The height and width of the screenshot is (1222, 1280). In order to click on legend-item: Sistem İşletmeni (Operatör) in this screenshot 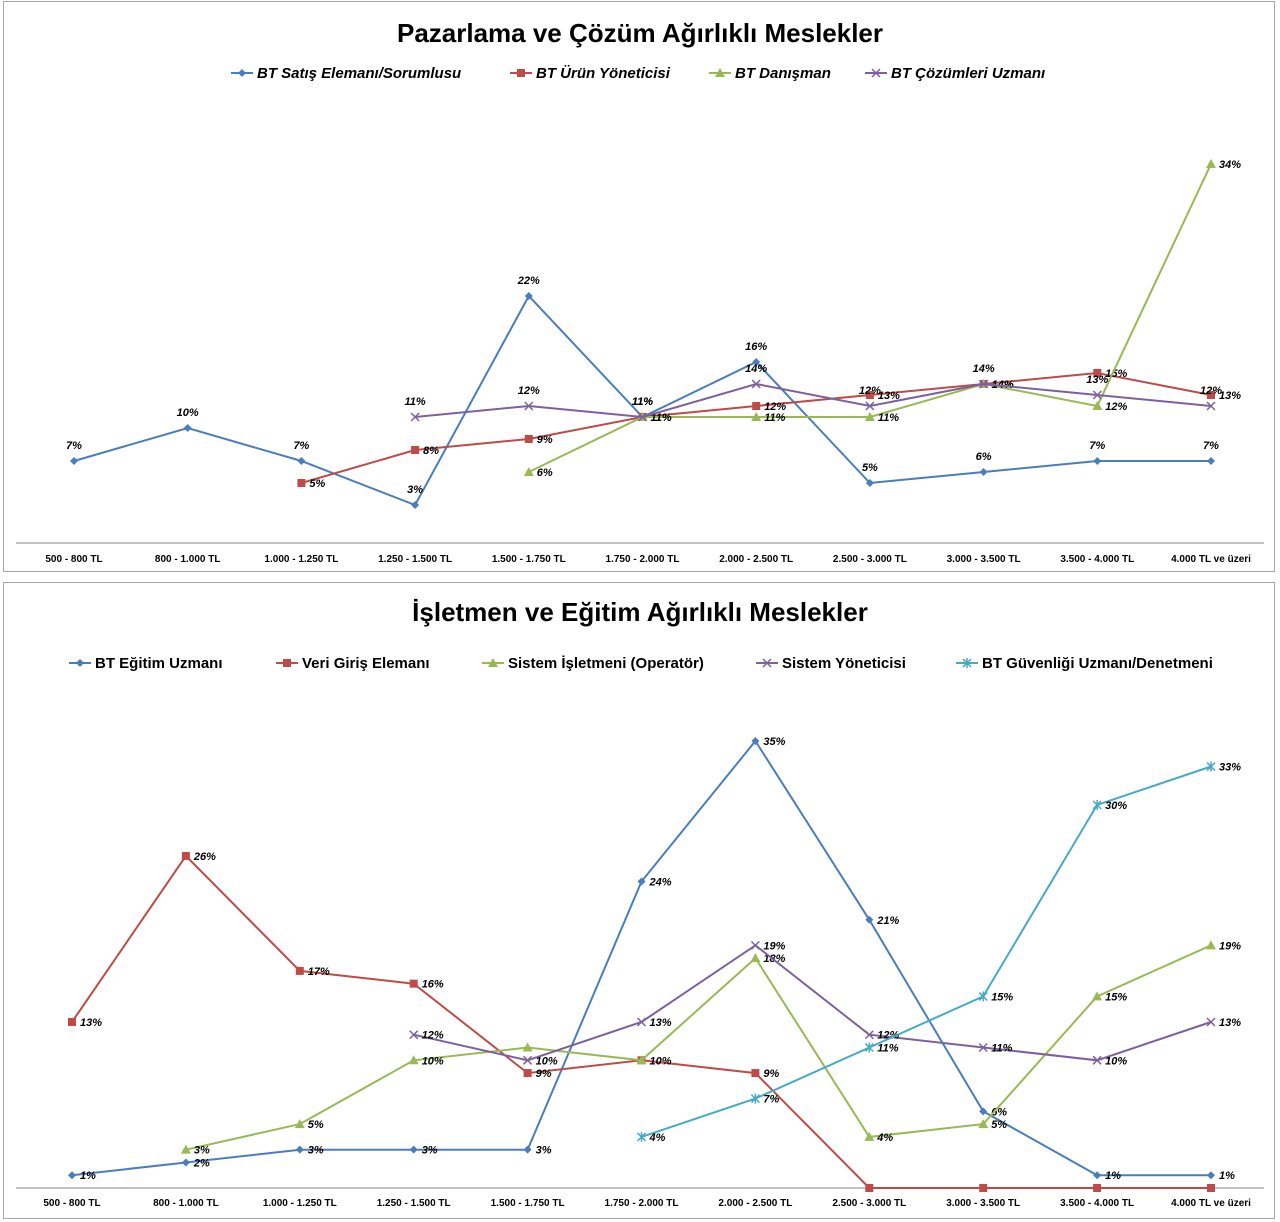, I will do `click(593, 663)`.